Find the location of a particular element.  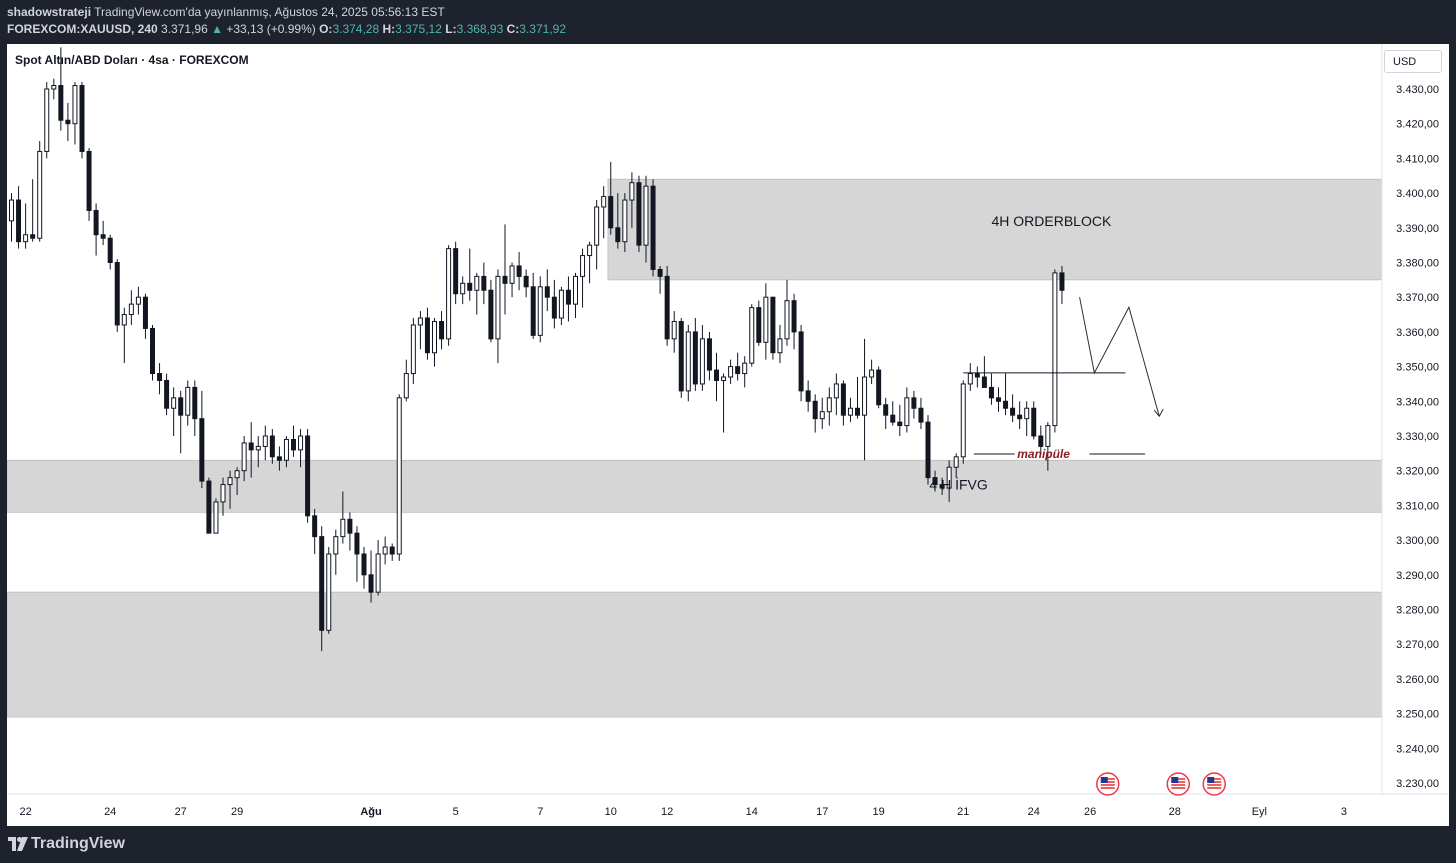

time-tick-label: 17 is located at coordinates (822, 812).